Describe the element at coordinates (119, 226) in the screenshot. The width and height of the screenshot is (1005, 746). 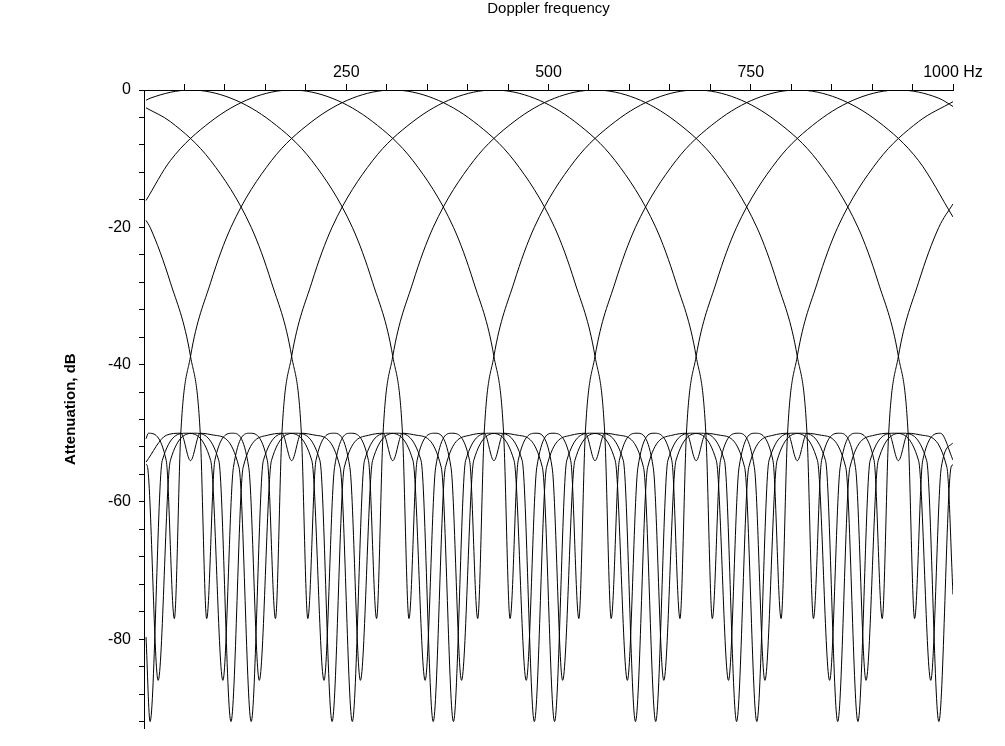
I see `y-tick-label: -20` at that location.